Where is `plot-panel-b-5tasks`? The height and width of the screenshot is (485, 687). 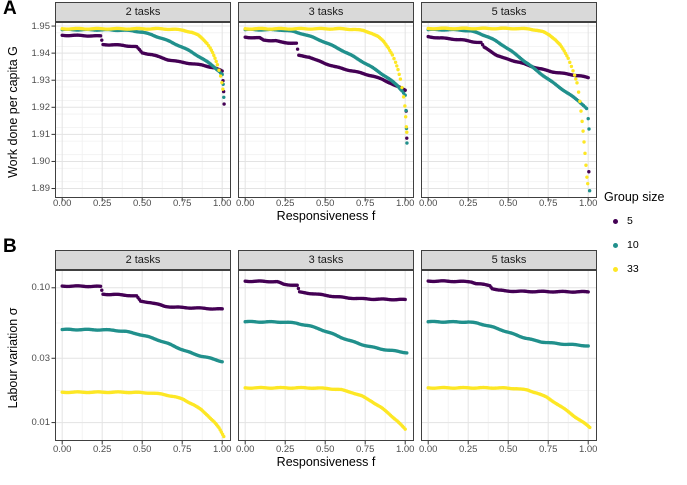 plot-panel-b-5tasks is located at coordinates (509, 357).